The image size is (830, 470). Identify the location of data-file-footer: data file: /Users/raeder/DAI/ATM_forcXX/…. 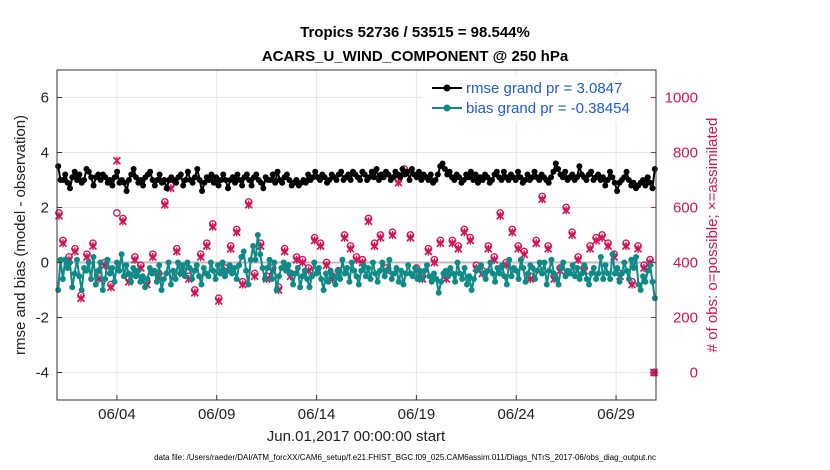
(405, 457).